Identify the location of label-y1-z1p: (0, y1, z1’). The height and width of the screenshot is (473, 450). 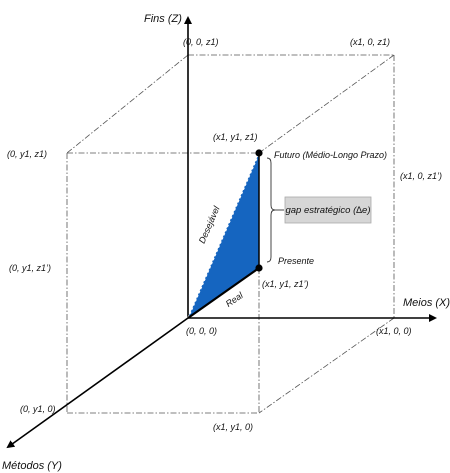
(30, 268).